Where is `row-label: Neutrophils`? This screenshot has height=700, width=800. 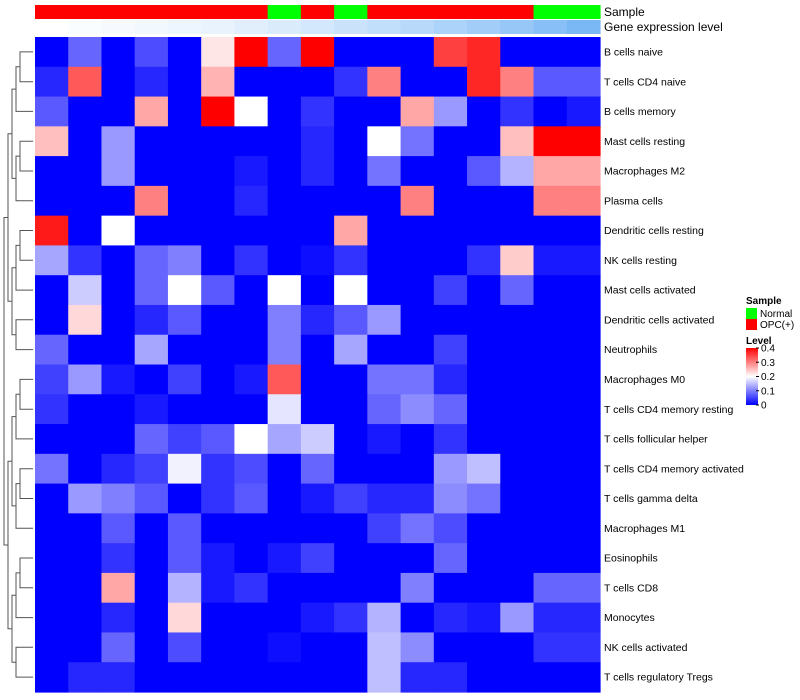
row-label: Neutrophils is located at coordinates (630, 350).